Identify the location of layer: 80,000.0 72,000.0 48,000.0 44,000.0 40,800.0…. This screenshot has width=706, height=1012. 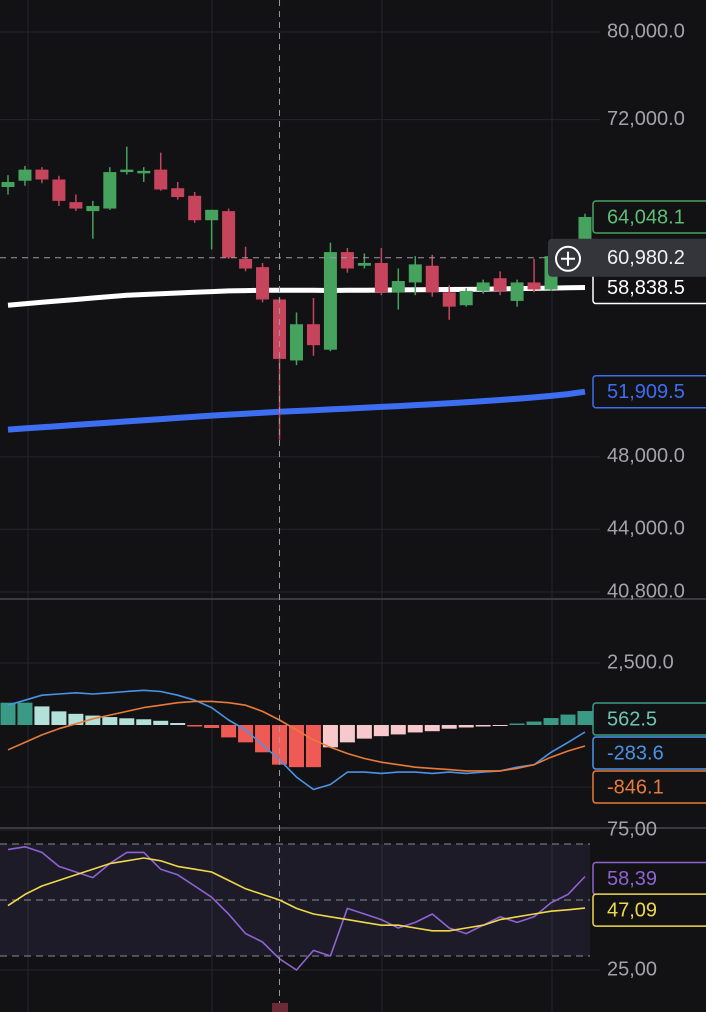
(646, 500).